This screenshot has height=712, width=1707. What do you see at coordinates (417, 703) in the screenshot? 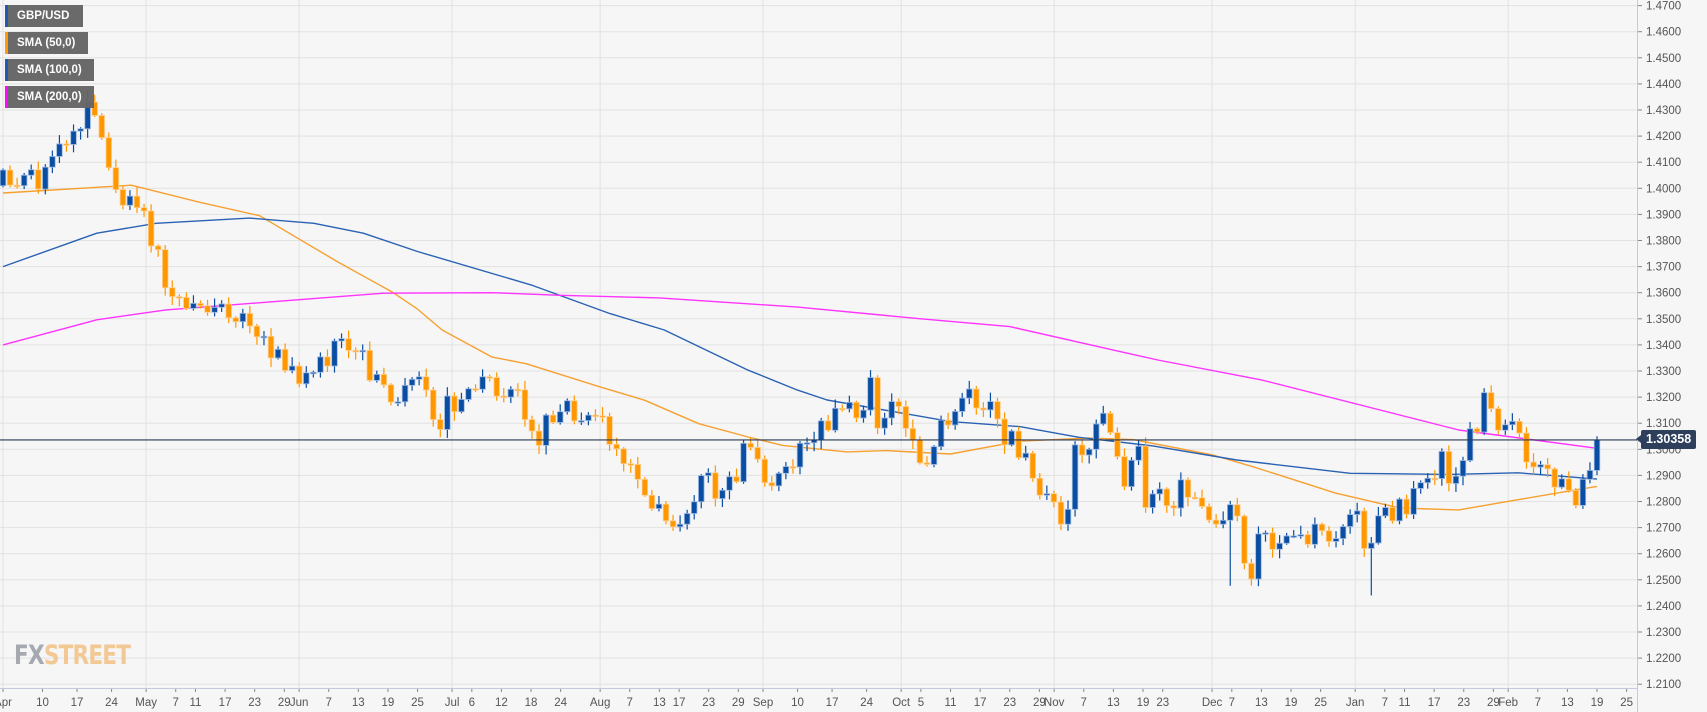
I see `x-tick-label: 25` at bounding box center [417, 703].